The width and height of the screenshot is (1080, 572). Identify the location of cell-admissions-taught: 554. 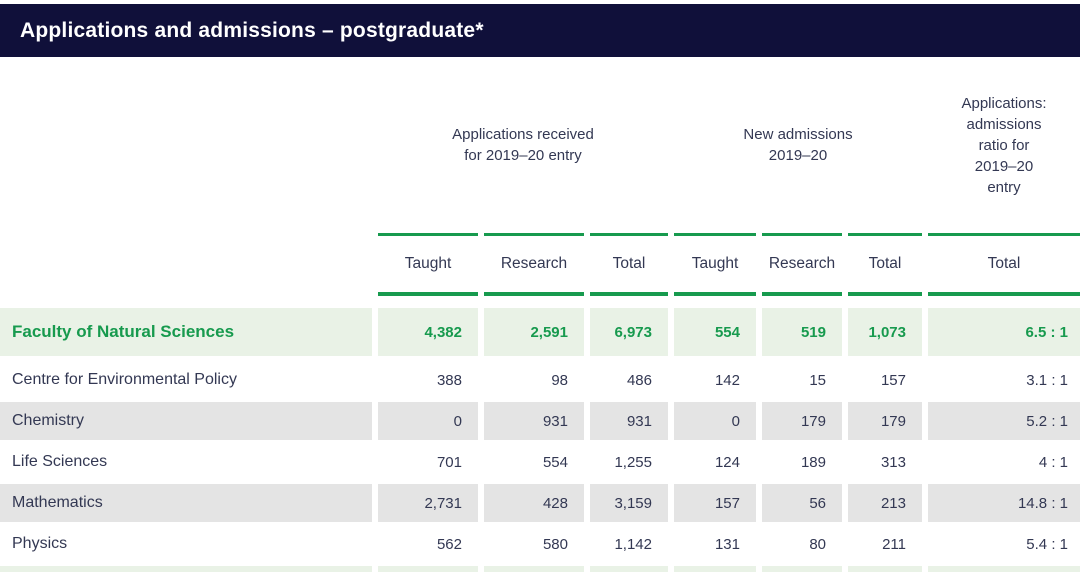
(715, 332).